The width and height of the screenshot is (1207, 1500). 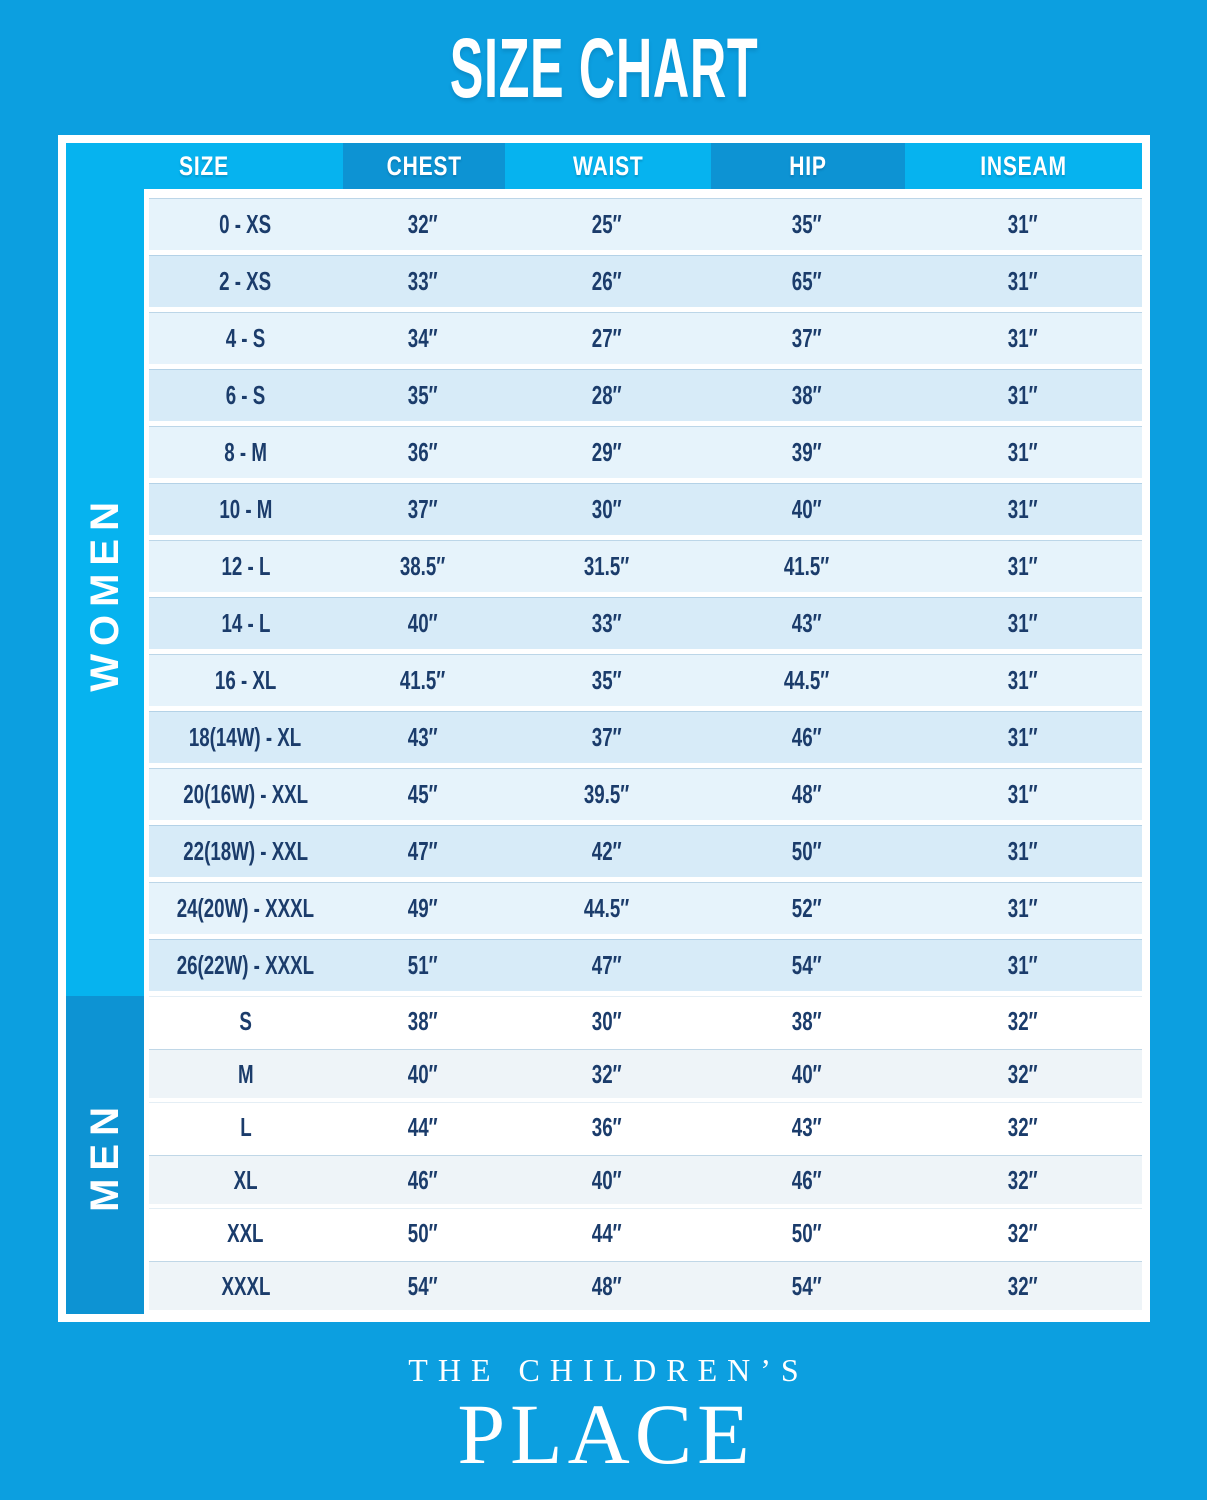 I want to click on column-header-waist-label: WAIST, so click(x=608, y=165).